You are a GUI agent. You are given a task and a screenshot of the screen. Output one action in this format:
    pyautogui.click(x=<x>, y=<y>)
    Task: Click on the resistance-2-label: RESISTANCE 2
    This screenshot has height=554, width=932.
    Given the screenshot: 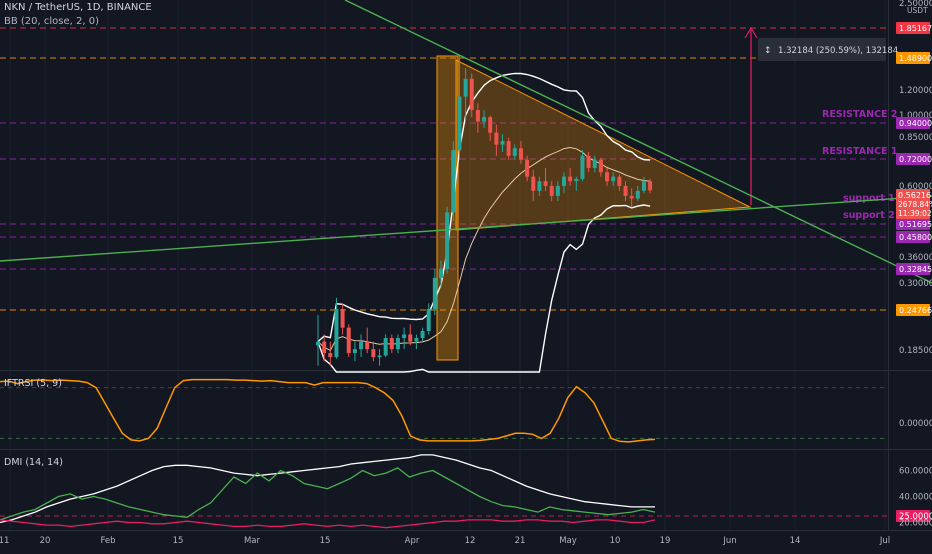 What is the action you would take?
    pyautogui.click(x=859, y=114)
    